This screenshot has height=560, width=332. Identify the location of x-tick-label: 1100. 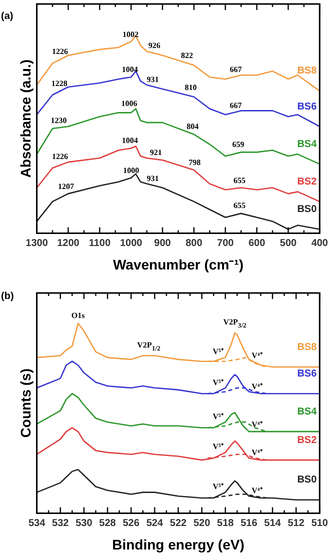
(99, 243).